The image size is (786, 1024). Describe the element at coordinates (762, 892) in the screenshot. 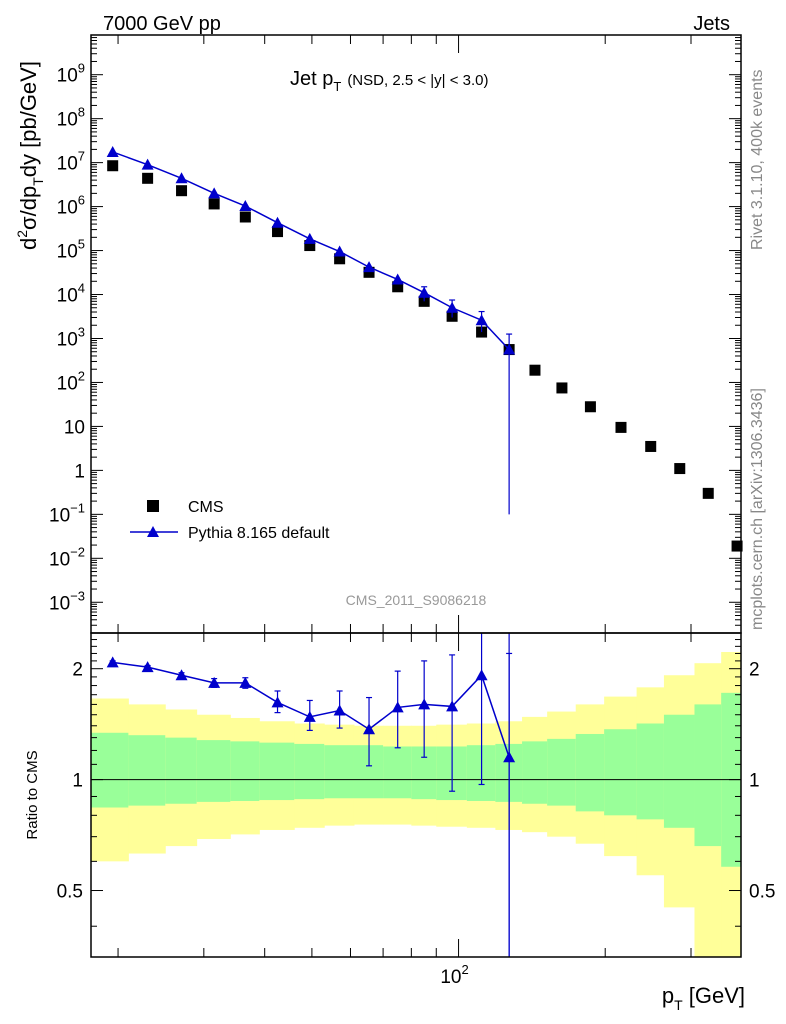

I see `ratio-y-tick-label-right: 0.5` at that location.